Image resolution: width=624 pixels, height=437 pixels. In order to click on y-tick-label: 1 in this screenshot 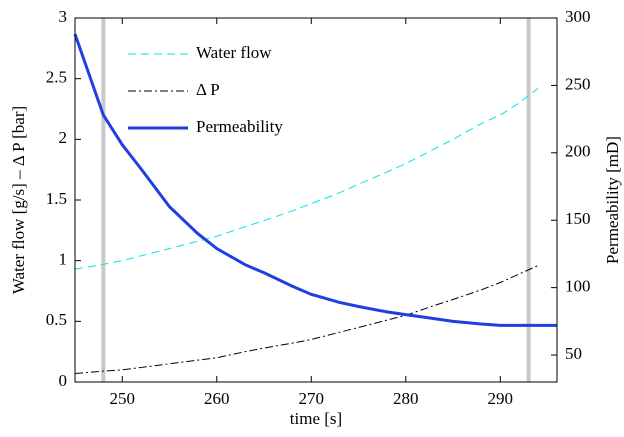, I will do `click(63, 259)`.